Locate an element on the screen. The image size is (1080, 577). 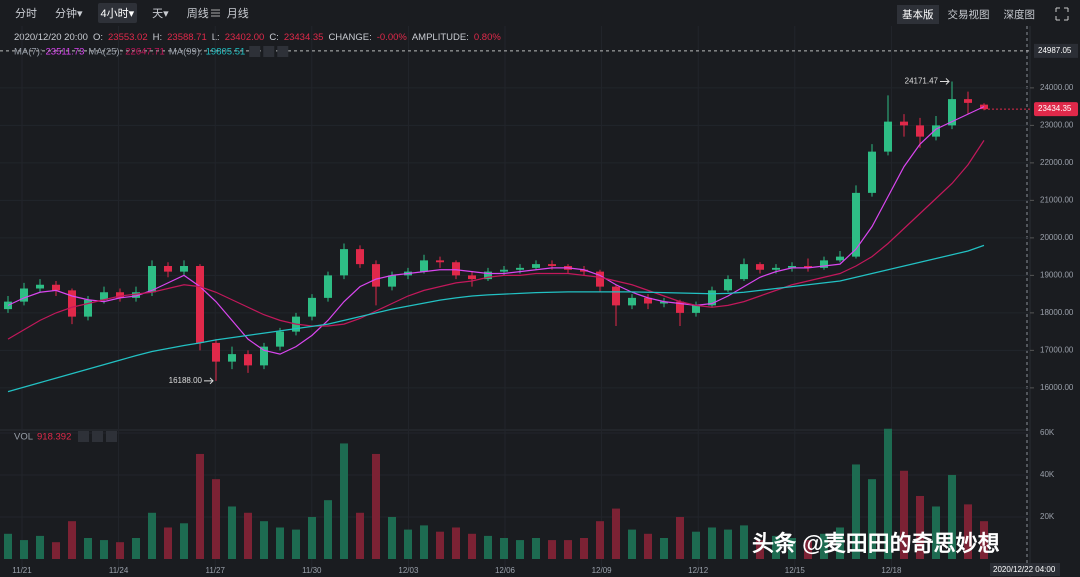
legend-value: 23511.73 is located at coordinates (65, 52).